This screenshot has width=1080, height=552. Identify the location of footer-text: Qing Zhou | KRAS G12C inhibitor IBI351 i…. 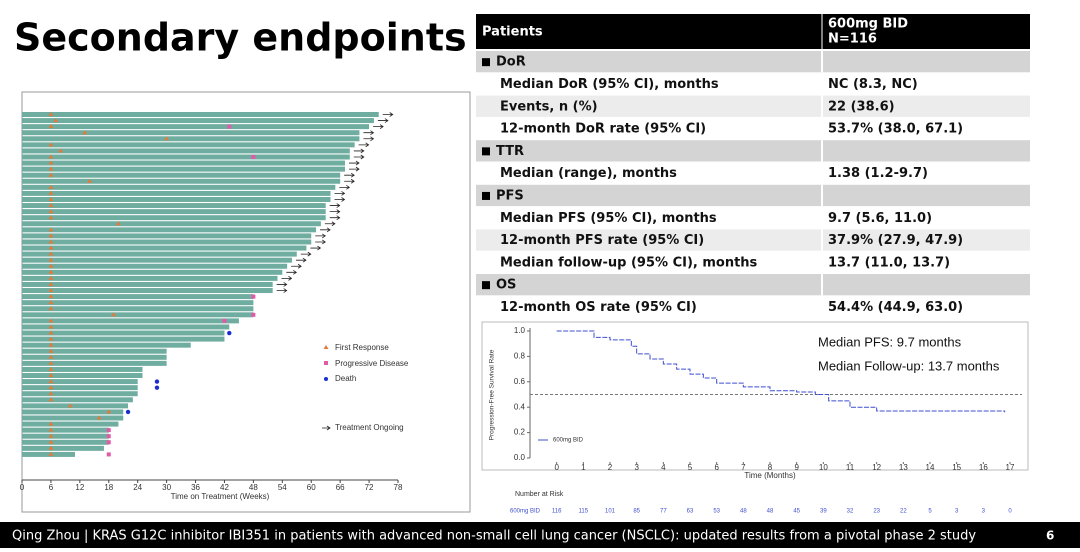
(494, 536).